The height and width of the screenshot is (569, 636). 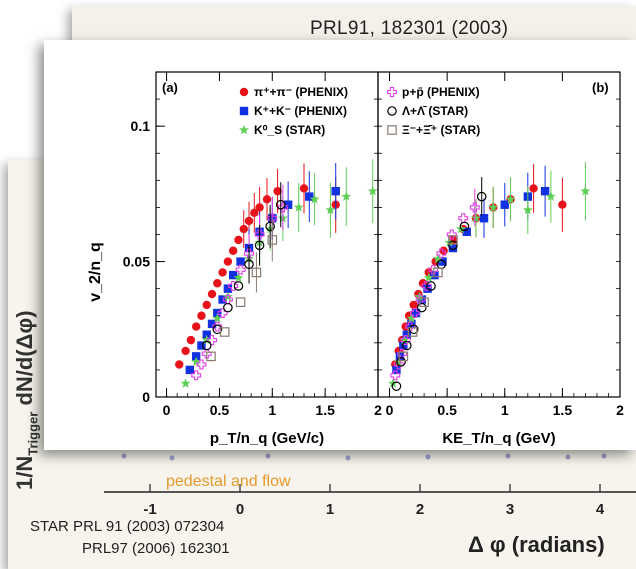 What do you see at coordinates (127, 526) in the screenshot?
I see `reference-star-prl91: STAR PRL 91 (2003) 072304` at bounding box center [127, 526].